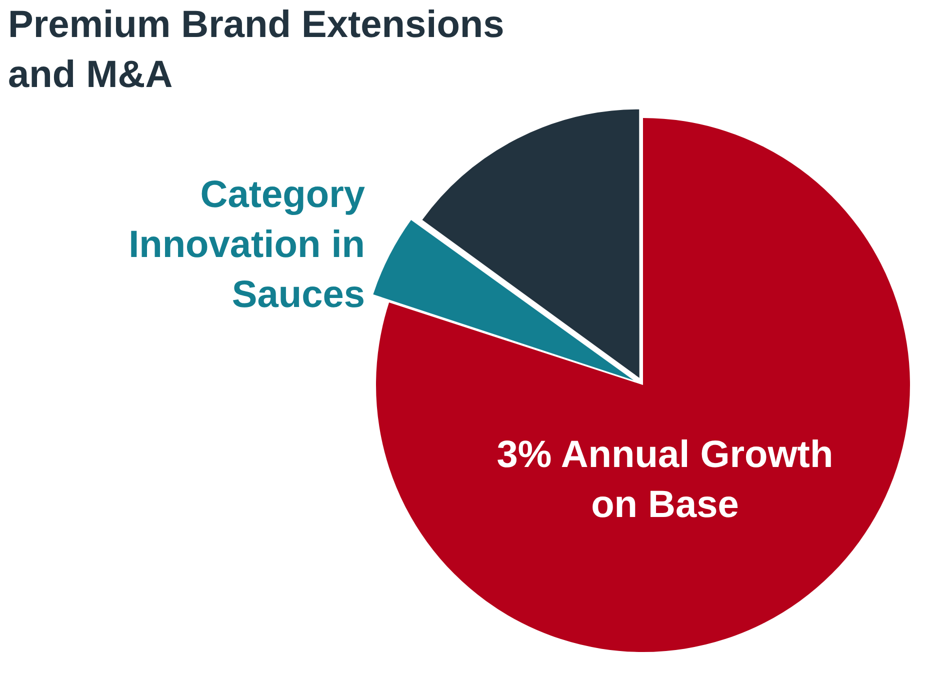 This screenshot has width=931, height=674. I want to click on slice-label: Category Innovation in Sauces, so click(246, 245).